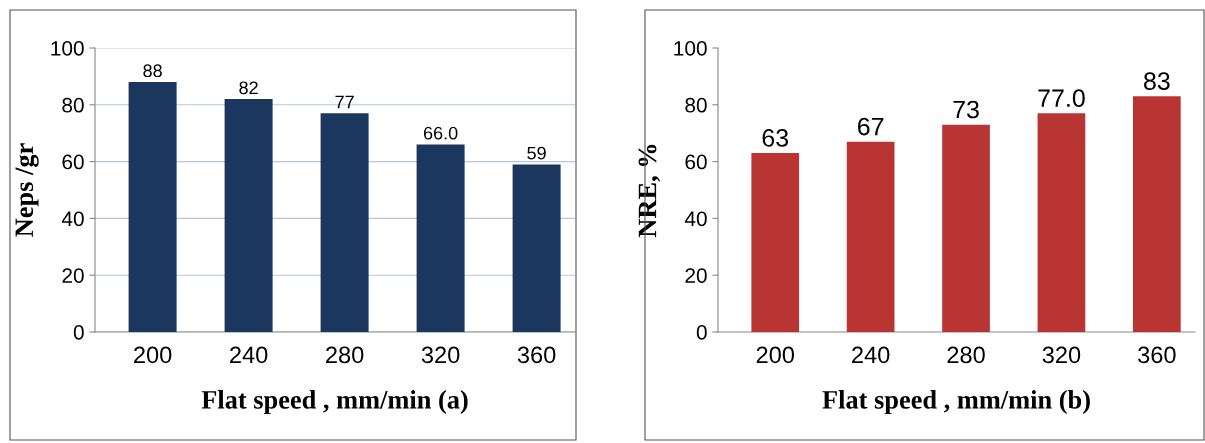  What do you see at coordinates (536, 153) in the screenshot?
I see `text: 59` at bounding box center [536, 153].